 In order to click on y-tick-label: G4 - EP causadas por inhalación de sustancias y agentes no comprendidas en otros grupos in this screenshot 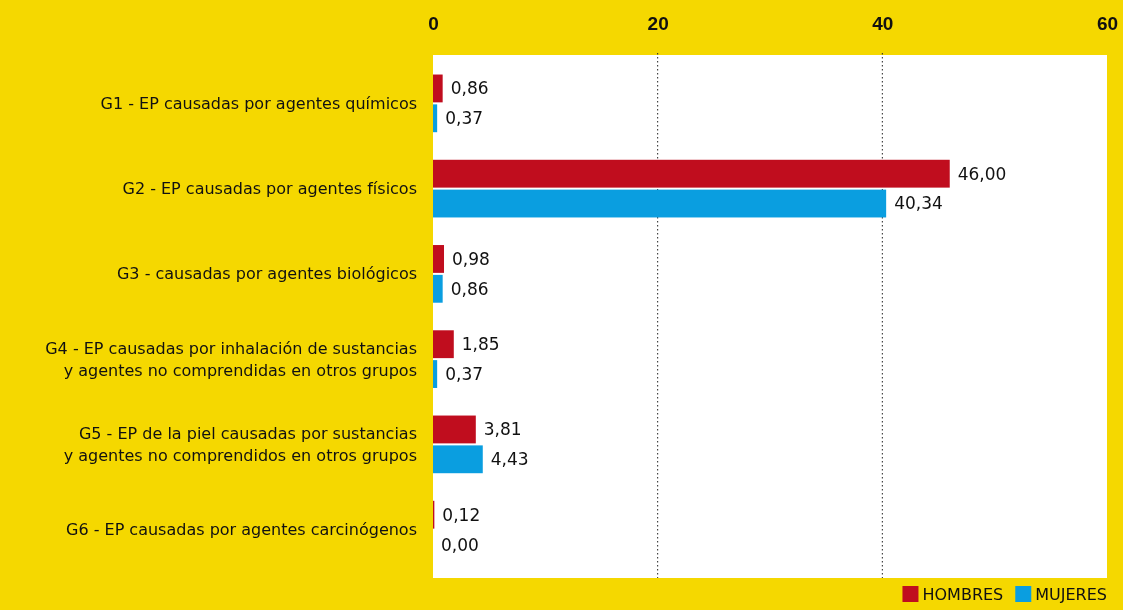, I will do `click(231, 359)`.